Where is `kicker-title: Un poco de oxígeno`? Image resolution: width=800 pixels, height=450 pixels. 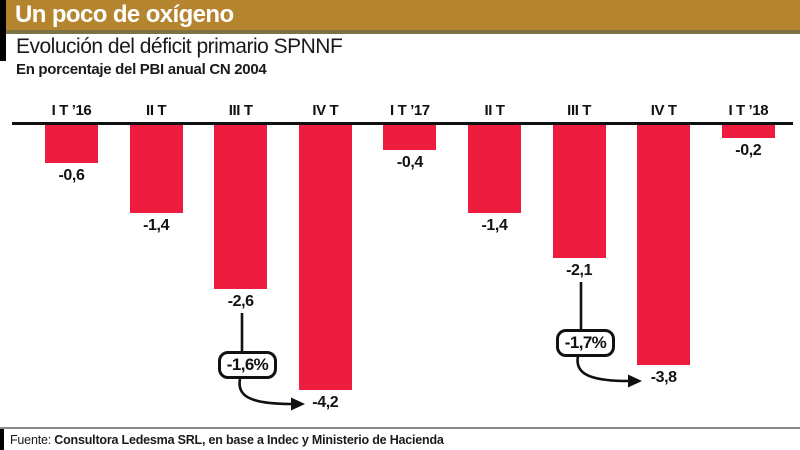 kicker-title: Un poco de oxígeno is located at coordinates (124, 14).